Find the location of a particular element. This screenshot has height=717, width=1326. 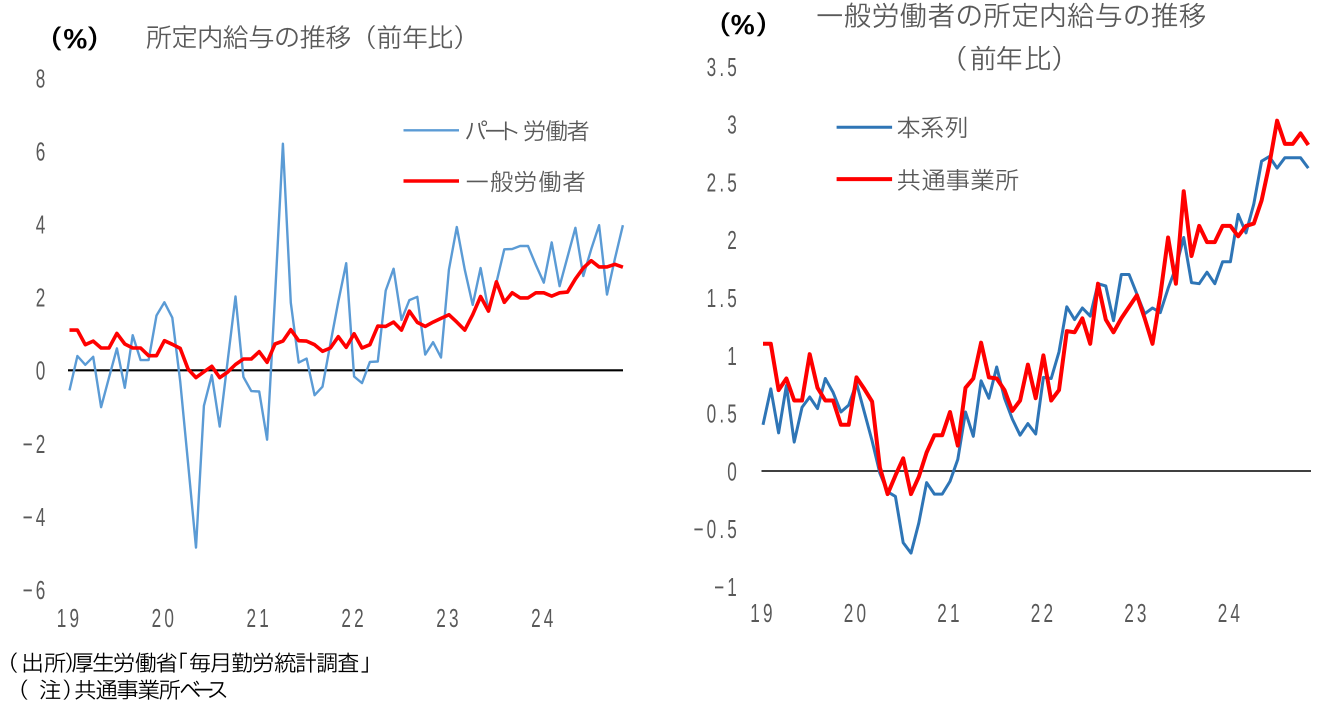

svg-text: 2.5 is located at coordinates (723, 183).